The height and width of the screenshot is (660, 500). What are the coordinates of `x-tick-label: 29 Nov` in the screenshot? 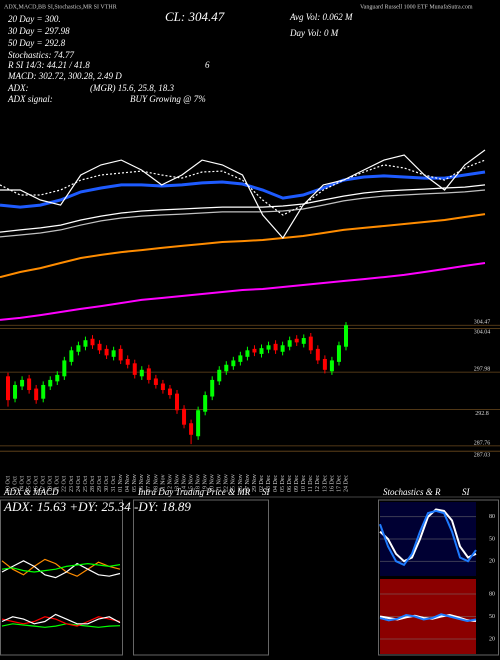 It's located at (255, 483).